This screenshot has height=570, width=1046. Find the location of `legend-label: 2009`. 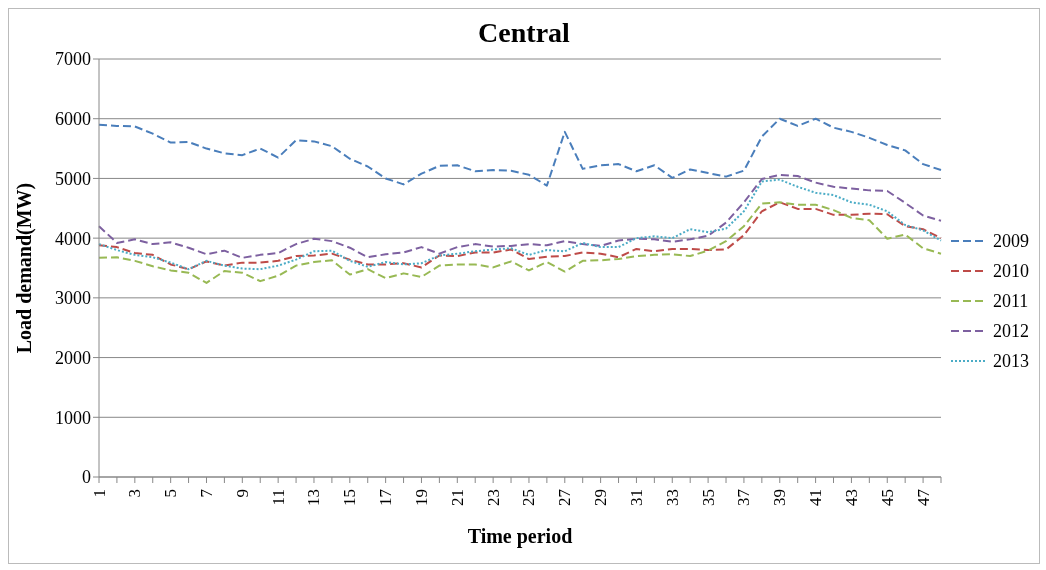

legend-label: 2009 is located at coordinates (1011, 241).